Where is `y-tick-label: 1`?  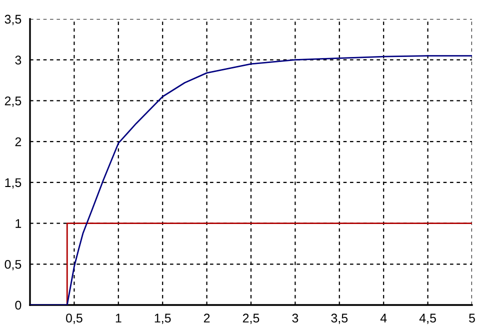 y-tick-label: 1 is located at coordinates (19, 223).